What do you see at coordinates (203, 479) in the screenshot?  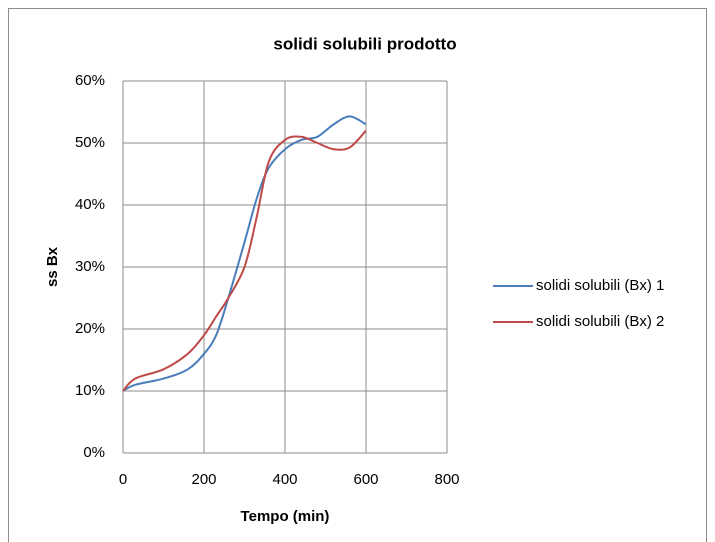 I see `x-tick-label: 200` at bounding box center [203, 479].